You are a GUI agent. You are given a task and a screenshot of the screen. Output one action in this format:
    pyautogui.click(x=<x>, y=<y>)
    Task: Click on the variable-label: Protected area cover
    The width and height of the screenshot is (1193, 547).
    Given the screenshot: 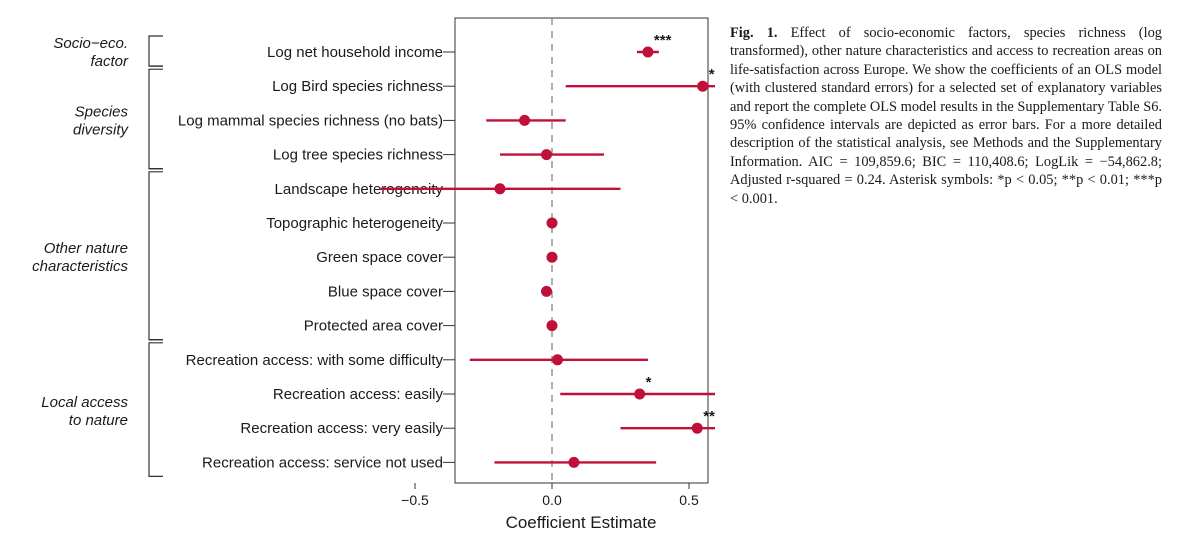 What is the action you would take?
    pyautogui.click(x=373, y=326)
    